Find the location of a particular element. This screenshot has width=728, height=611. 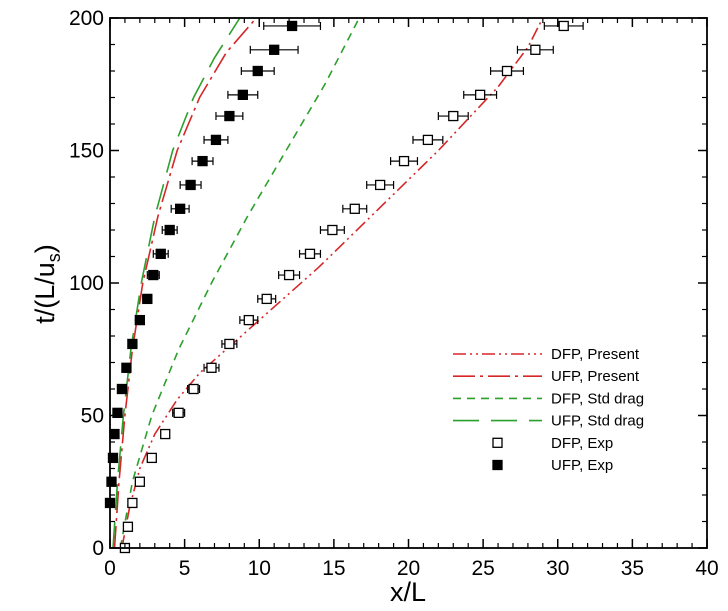

x-tick-label: 25 is located at coordinates (482, 568).